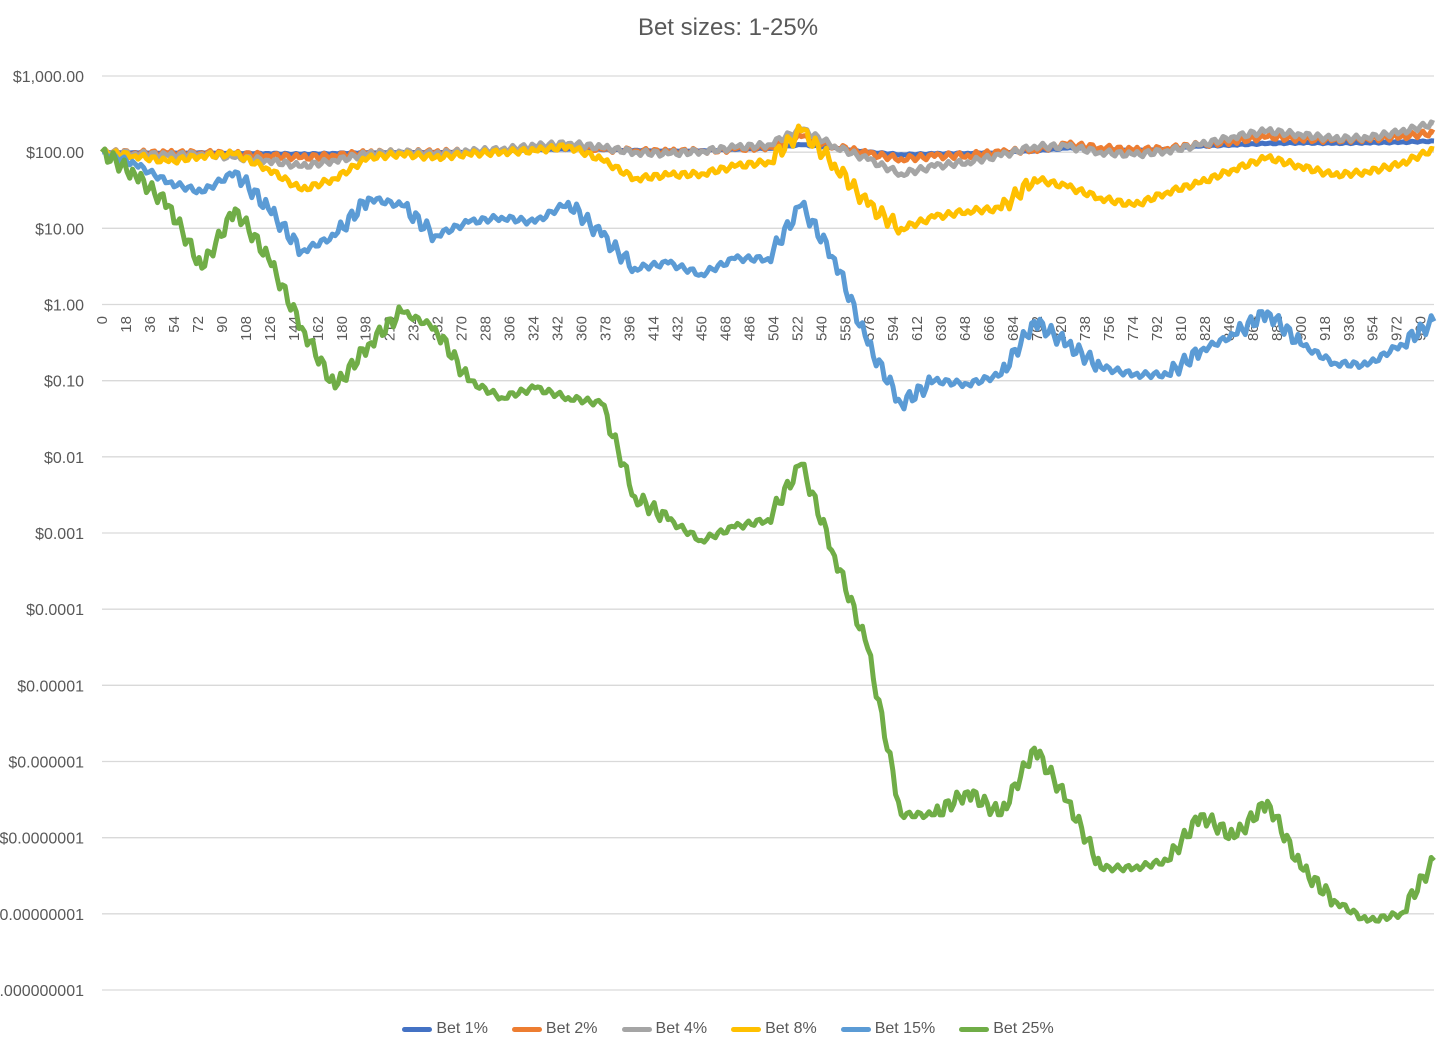  I want to click on x-tick-label: 504, so click(773, 328).